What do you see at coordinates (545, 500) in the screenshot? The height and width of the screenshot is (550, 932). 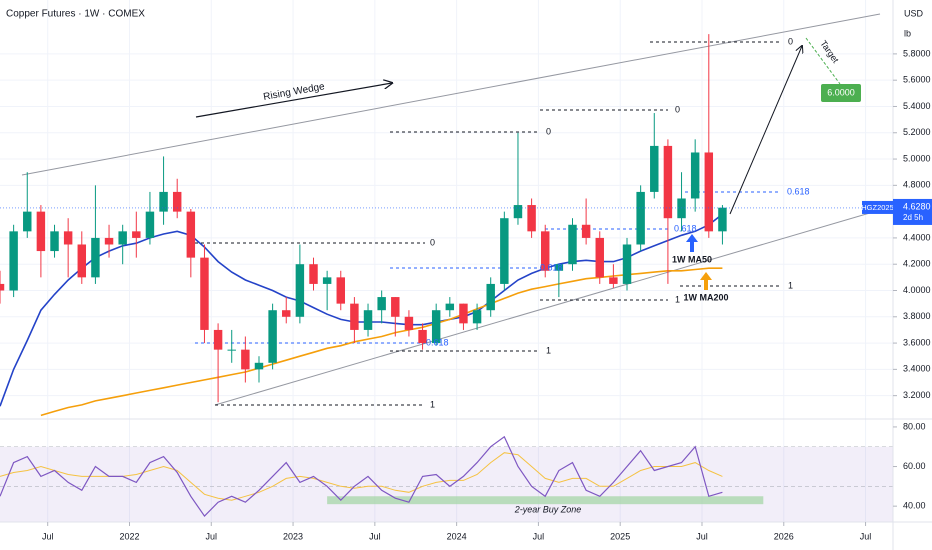 I see `buy-zone` at bounding box center [545, 500].